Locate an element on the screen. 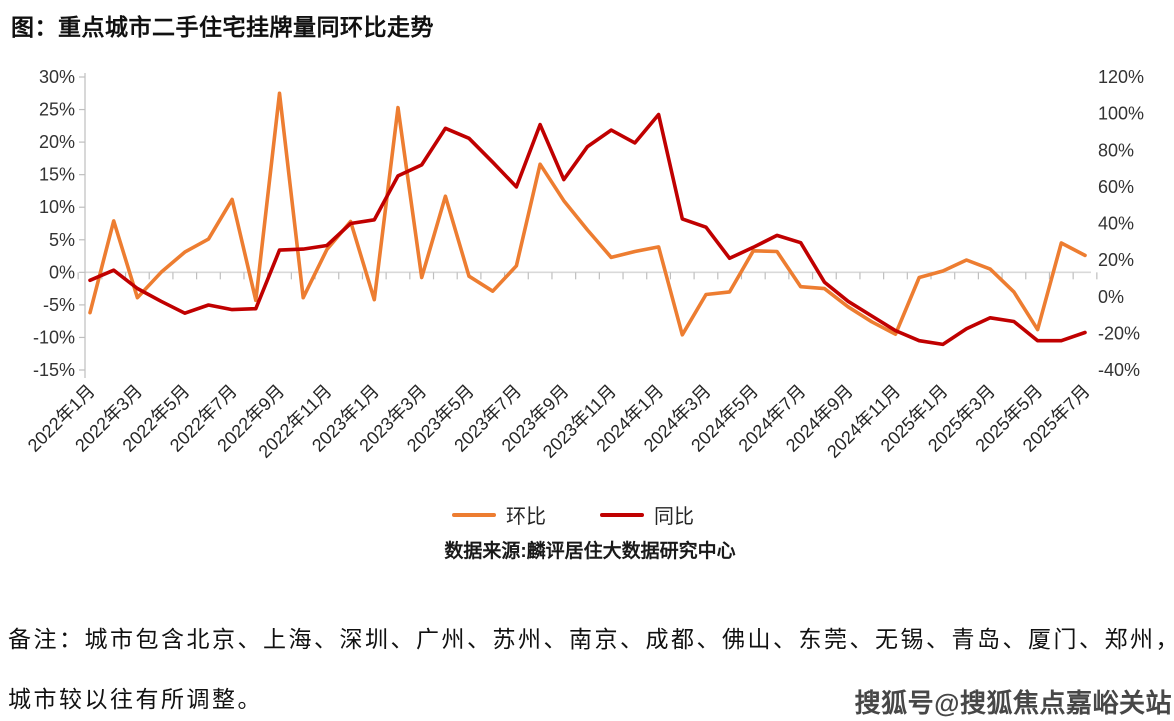 Image resolution: width=1174 pixels, height=721 pixels. mom-line-swatch is located at coordinates (474, 514).